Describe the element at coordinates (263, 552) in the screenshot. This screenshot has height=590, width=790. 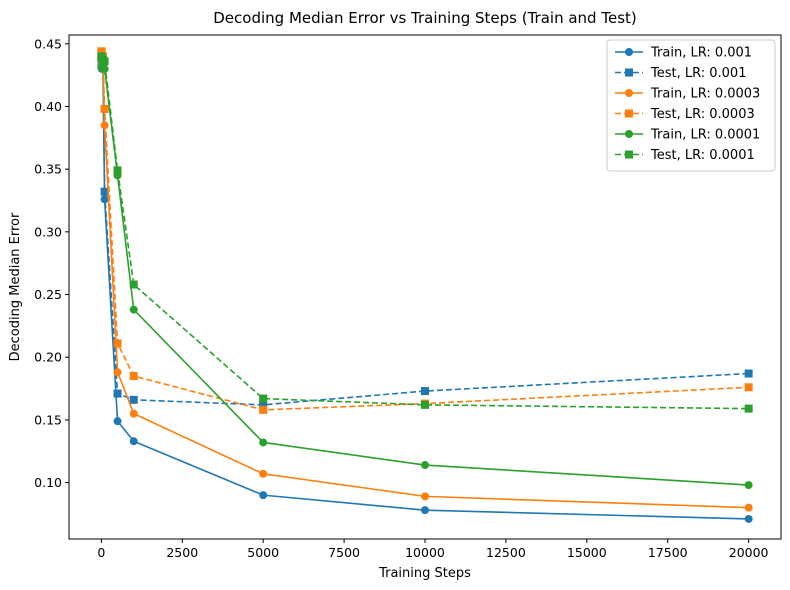
I see `x-tick-label: 5000` at that location.